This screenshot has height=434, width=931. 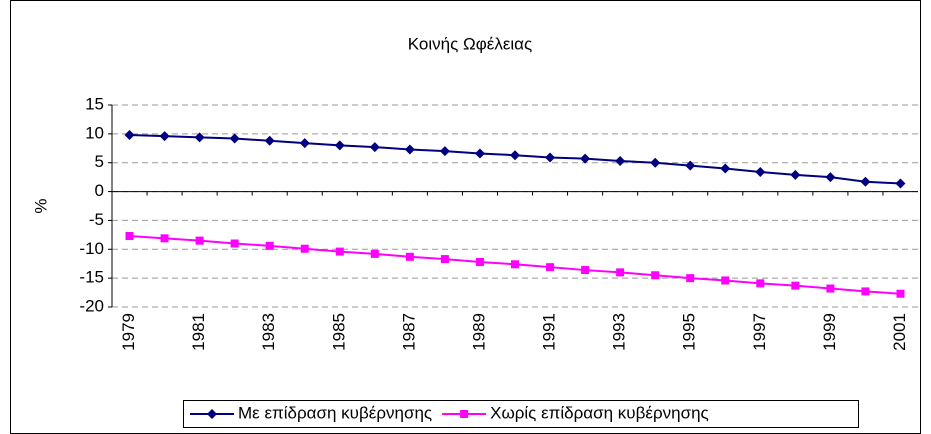 I want to click on x-tick-label: 1987, so click(x=408, y=332).